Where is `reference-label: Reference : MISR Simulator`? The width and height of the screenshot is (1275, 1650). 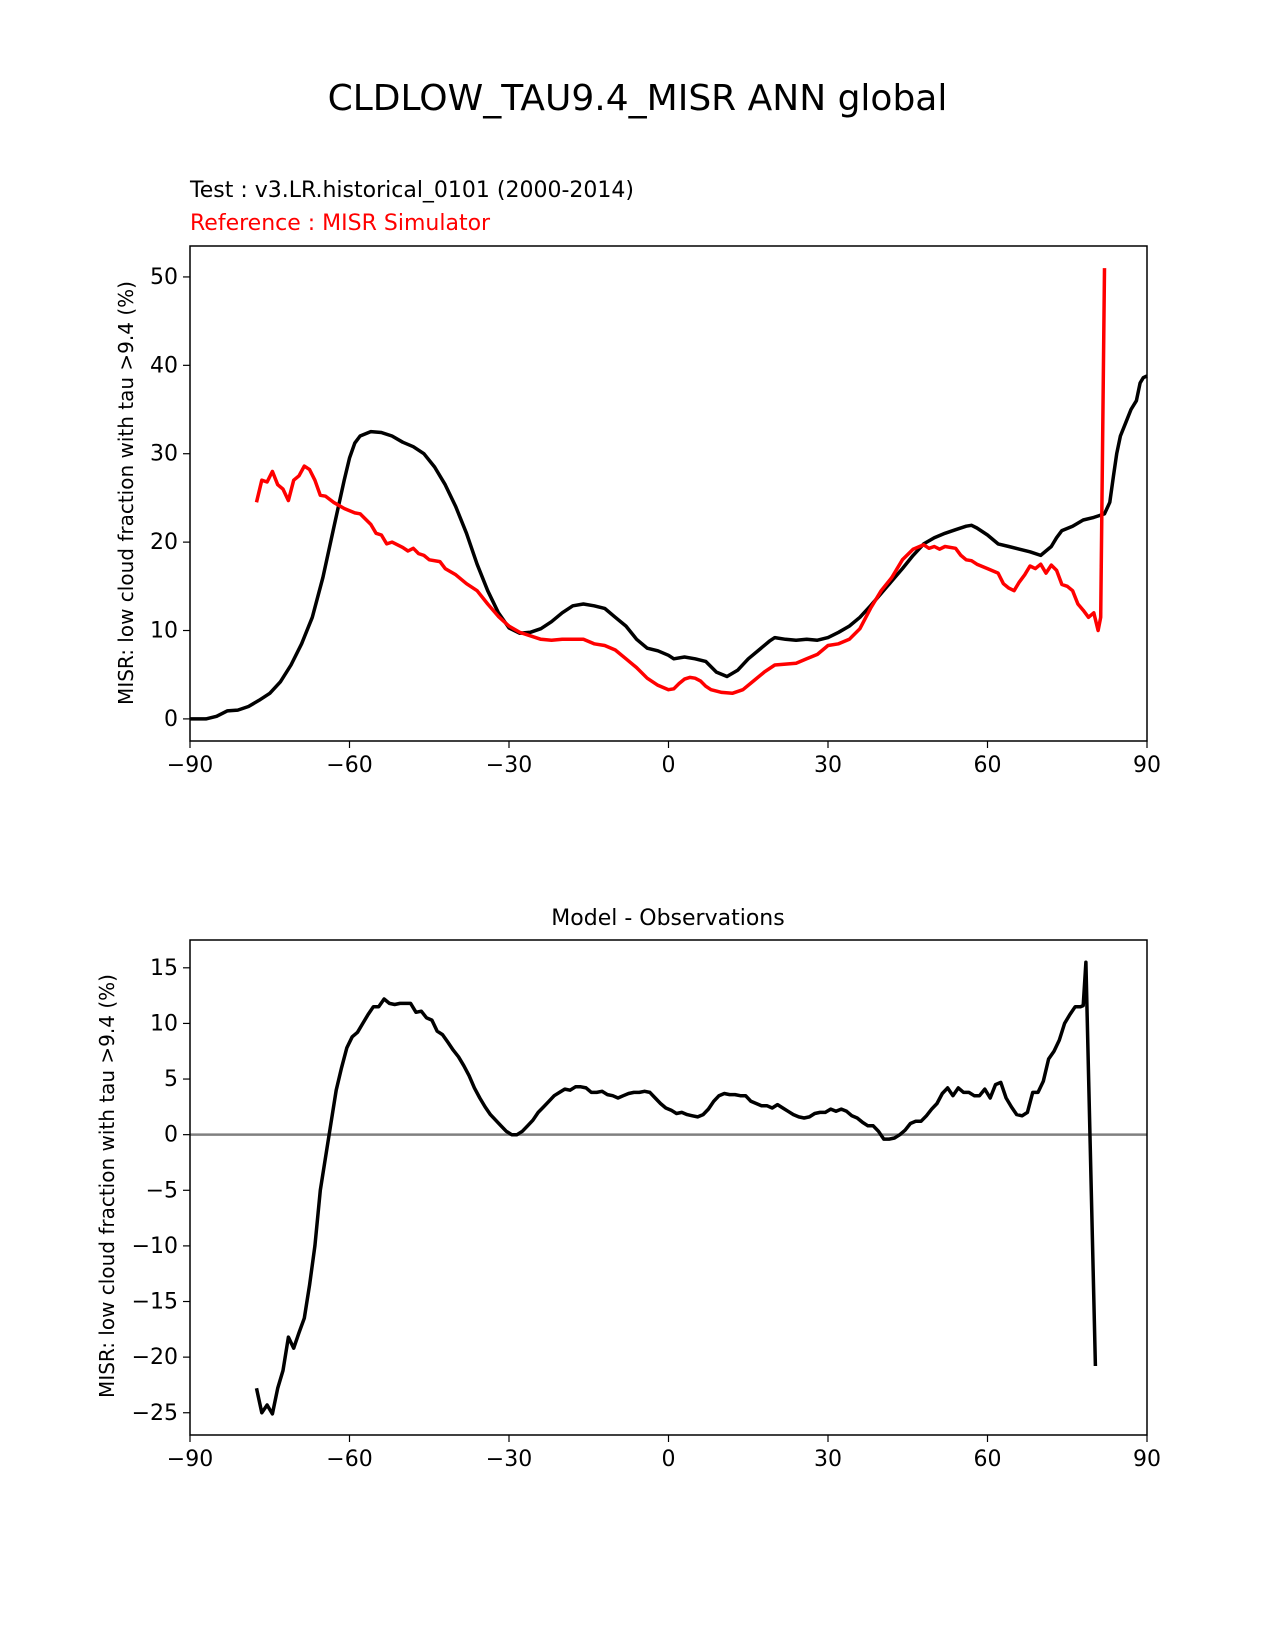 reference-label: Reference : MISR Simulator is located at coordinates (340, 223).